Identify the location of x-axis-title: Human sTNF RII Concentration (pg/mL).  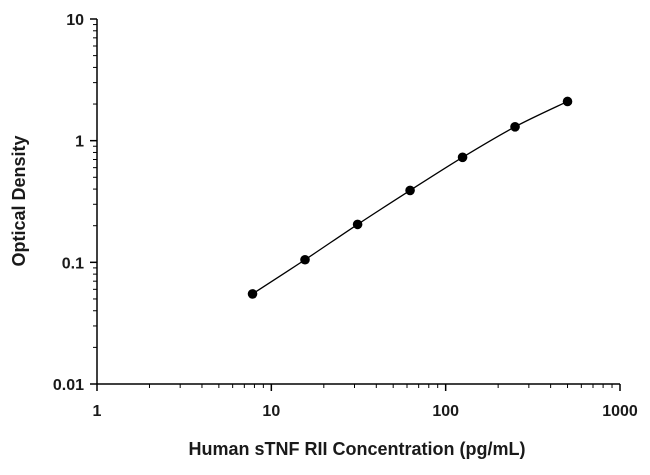
(357, 449).